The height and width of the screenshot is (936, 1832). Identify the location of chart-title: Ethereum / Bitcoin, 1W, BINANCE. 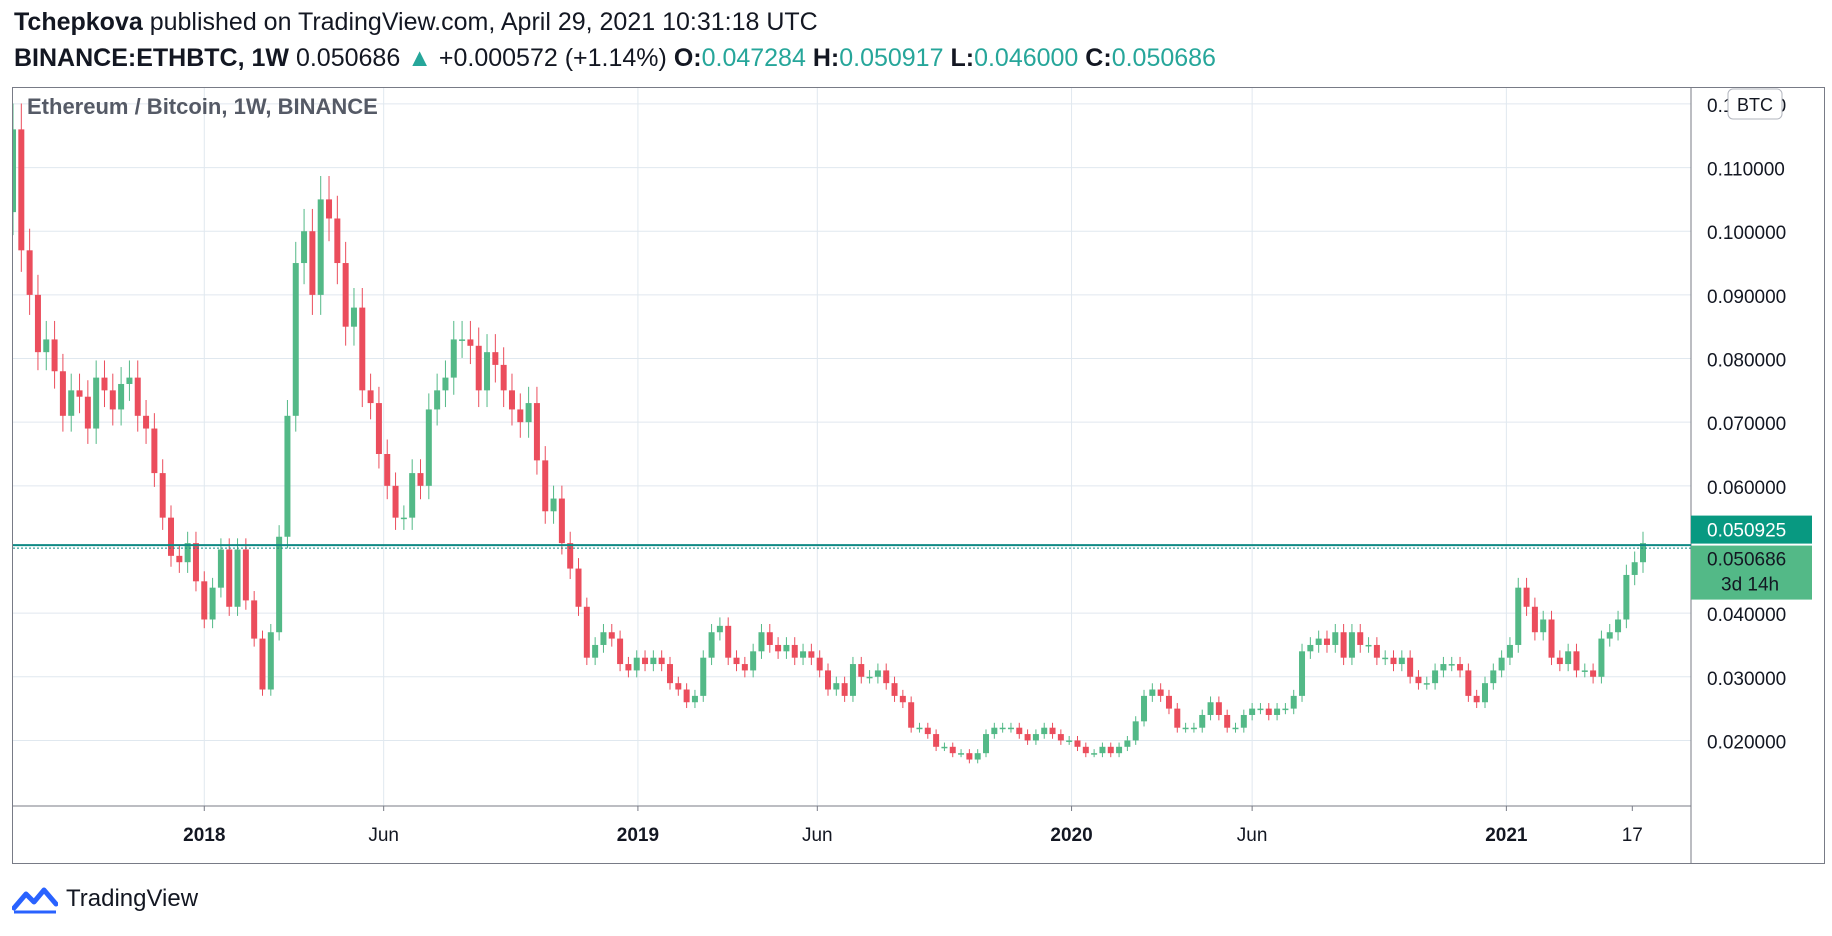
(202, 106).